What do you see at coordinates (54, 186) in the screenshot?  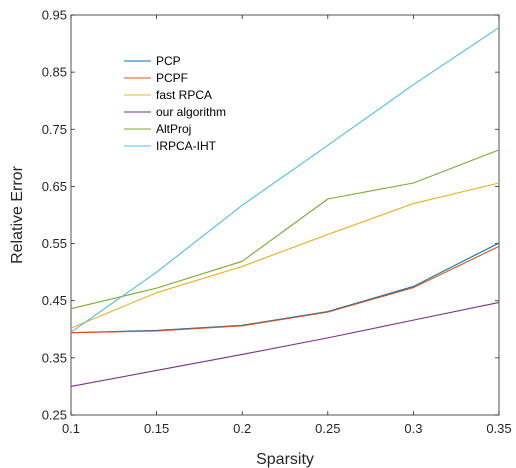 I see `y-tick-label: 0.65` at bounding box center [54, 186].